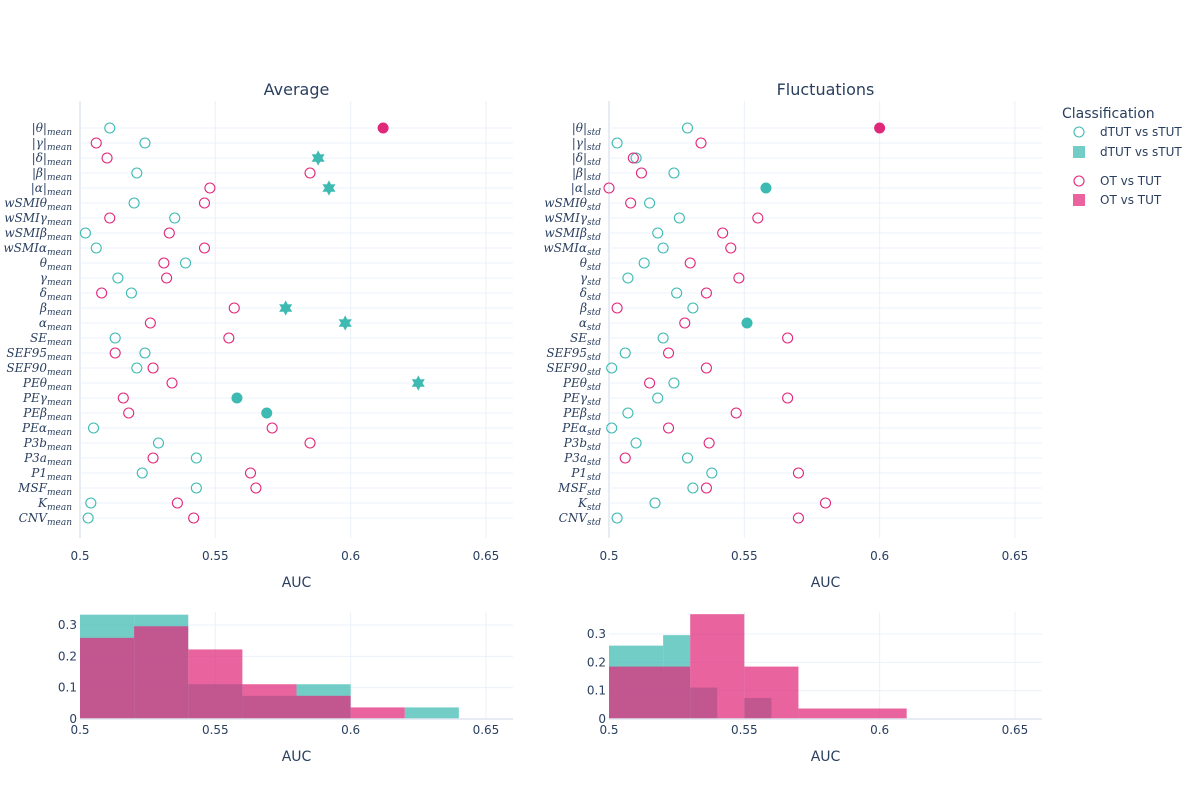 This screenshot has height=800, width=1200. I want to click on y-tick-label: 0, so click(602, 719).